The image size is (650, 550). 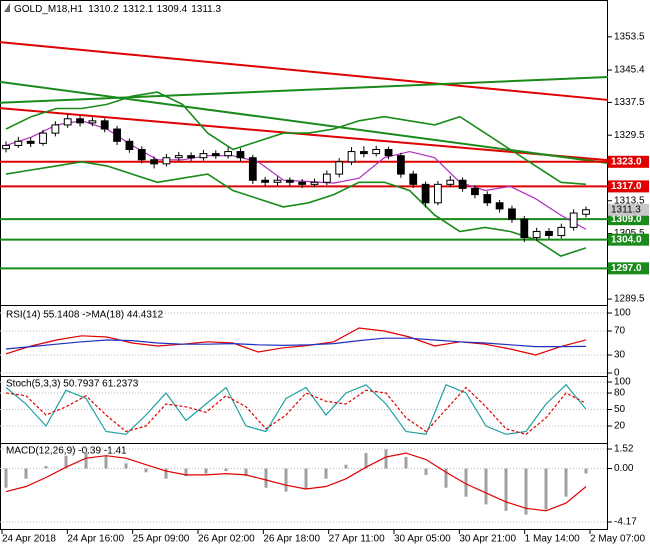 I want to click on level-label: 1304.0, so click(x=626, y=239).